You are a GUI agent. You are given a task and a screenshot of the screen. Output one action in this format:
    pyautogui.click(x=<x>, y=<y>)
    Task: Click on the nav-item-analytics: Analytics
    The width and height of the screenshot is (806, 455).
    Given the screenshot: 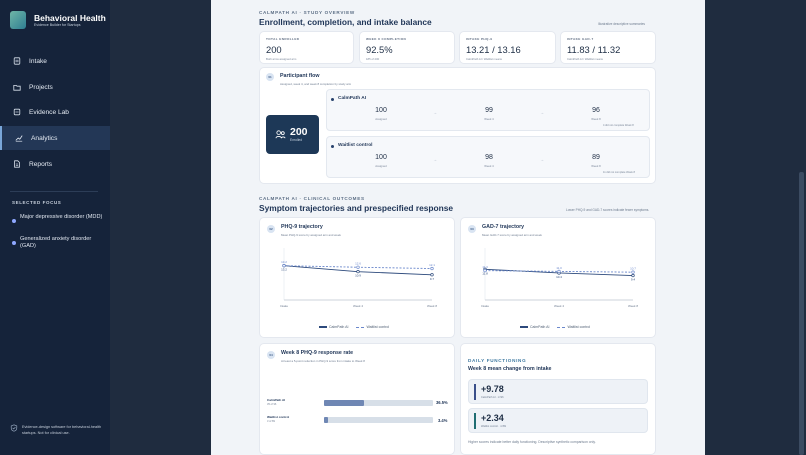 What is the action you would take?
    pyautogui.click(x=55, y=138)
    